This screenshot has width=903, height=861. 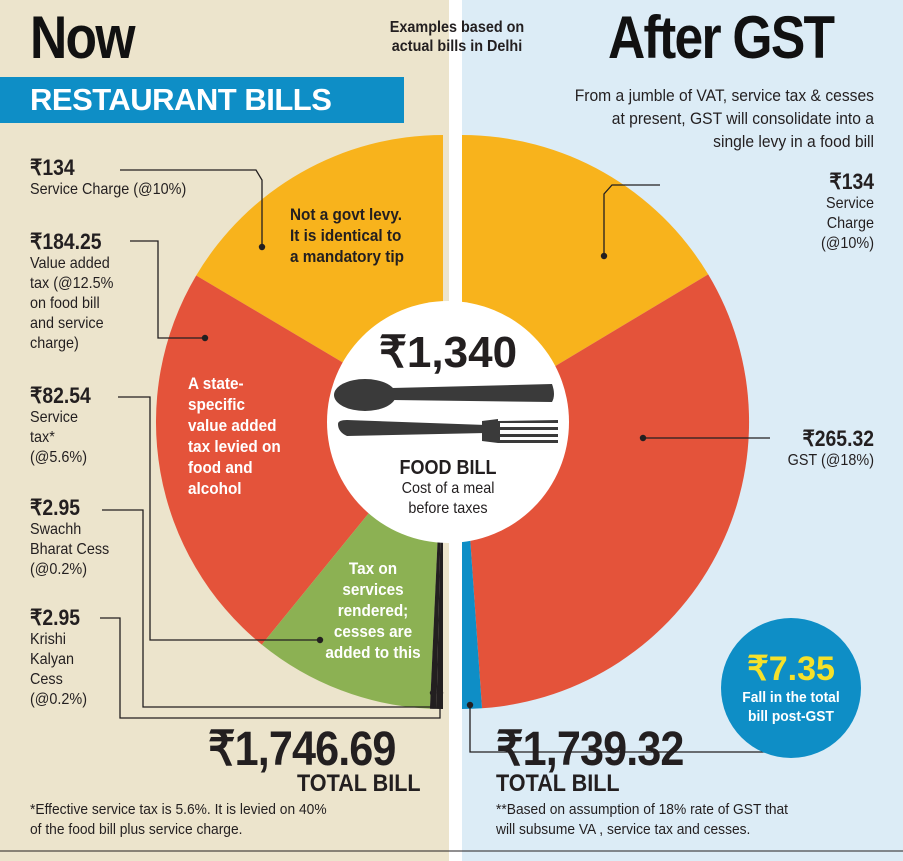 What do you see at coordinates (742, 118) in the screenshot?
I see `gst-intro-line: at present, GST will consolidate into a` at bounding box center [742, 118].